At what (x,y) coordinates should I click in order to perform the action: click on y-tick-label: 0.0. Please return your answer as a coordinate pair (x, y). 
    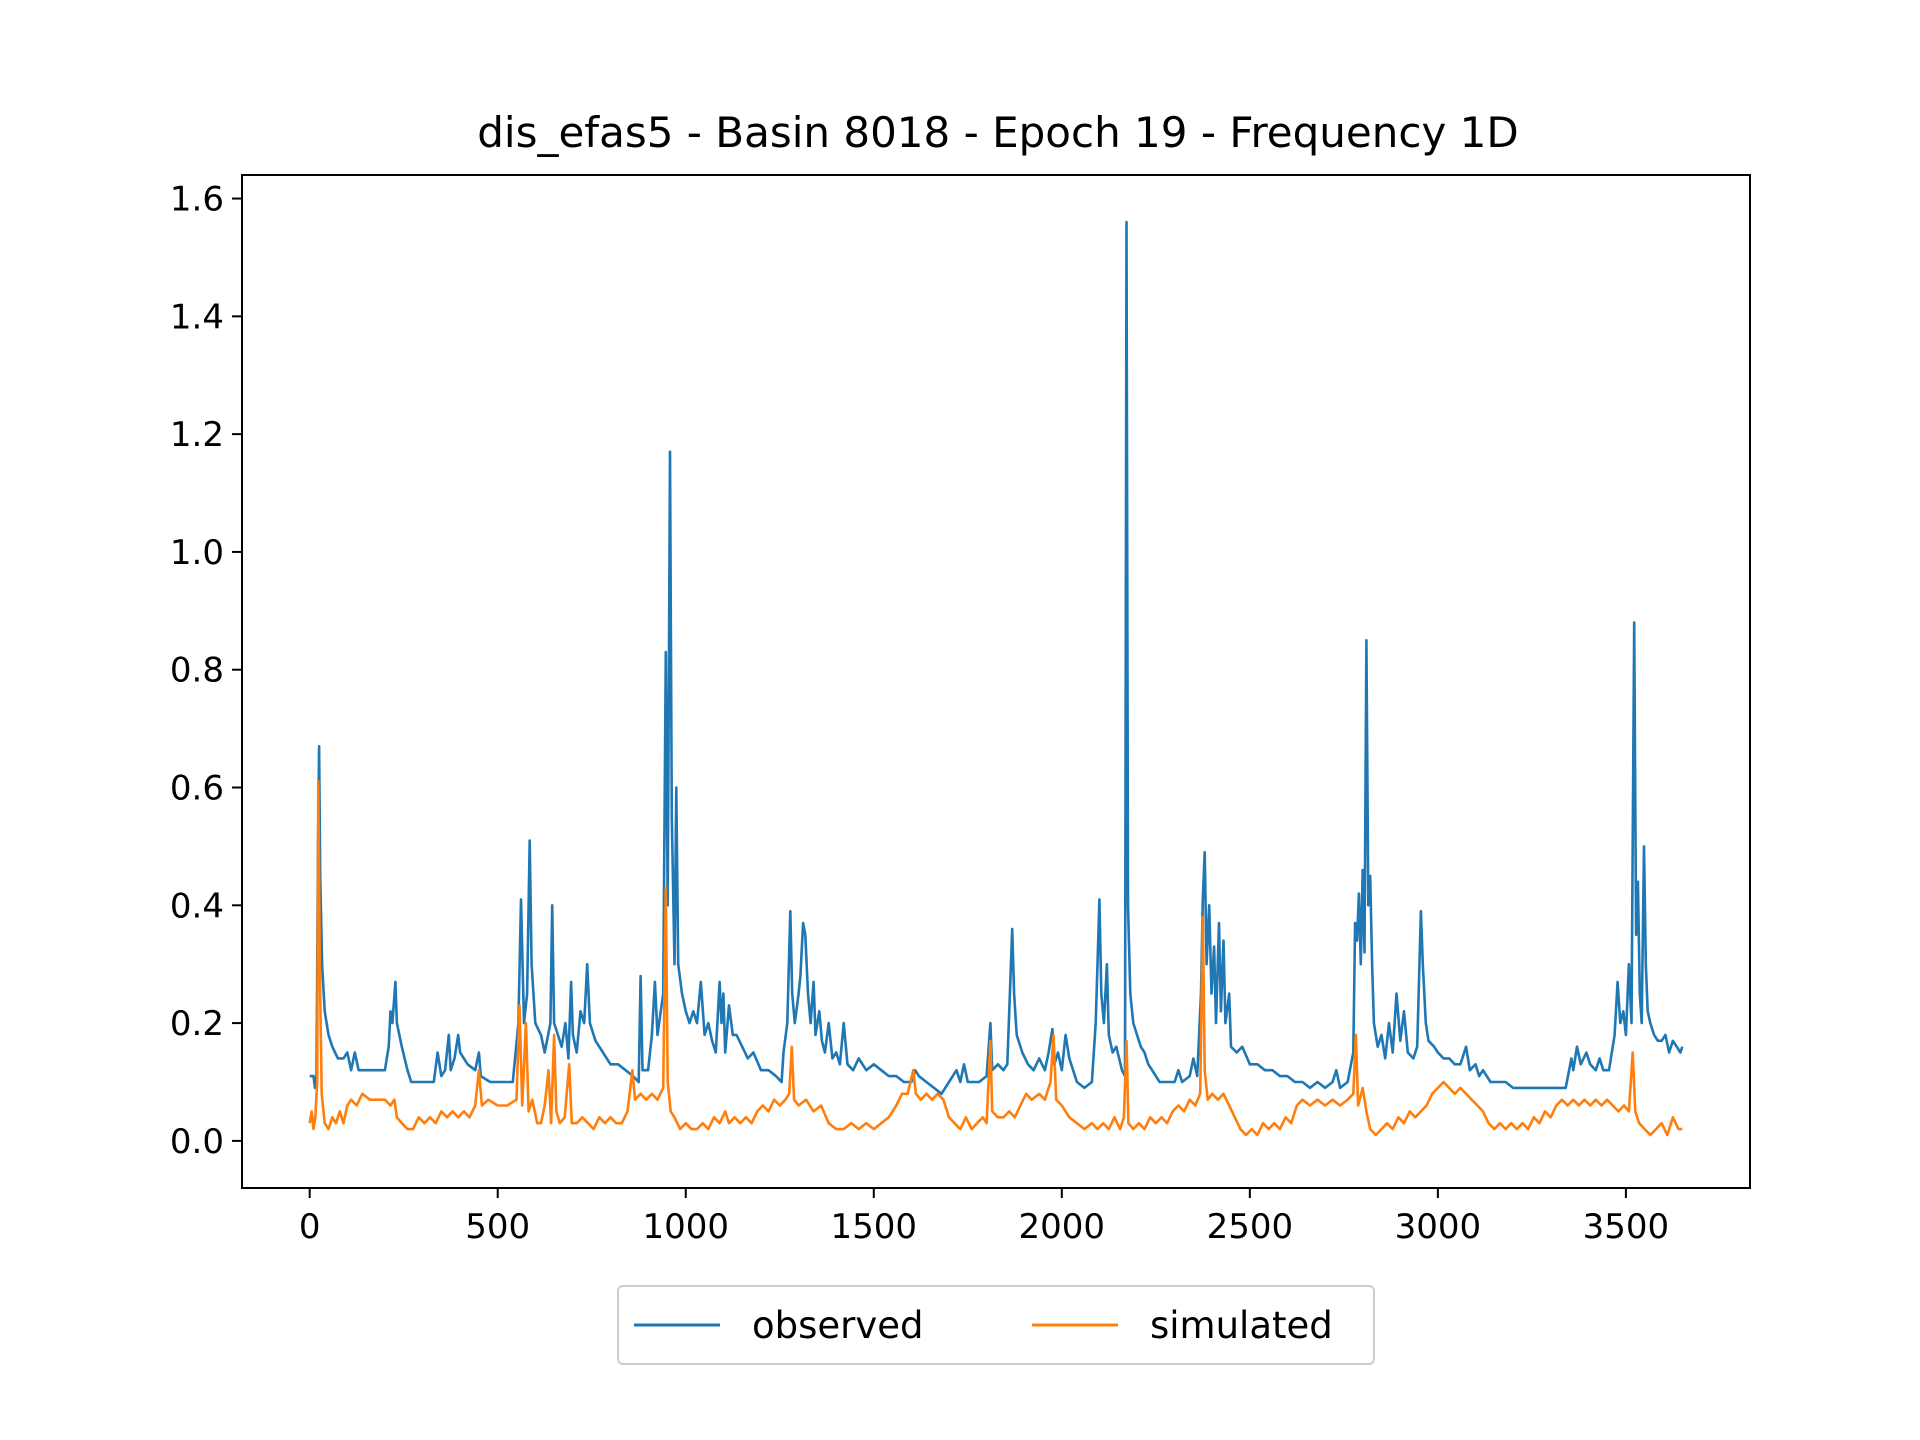
    Looking at the image, I should click on (197, 1142).